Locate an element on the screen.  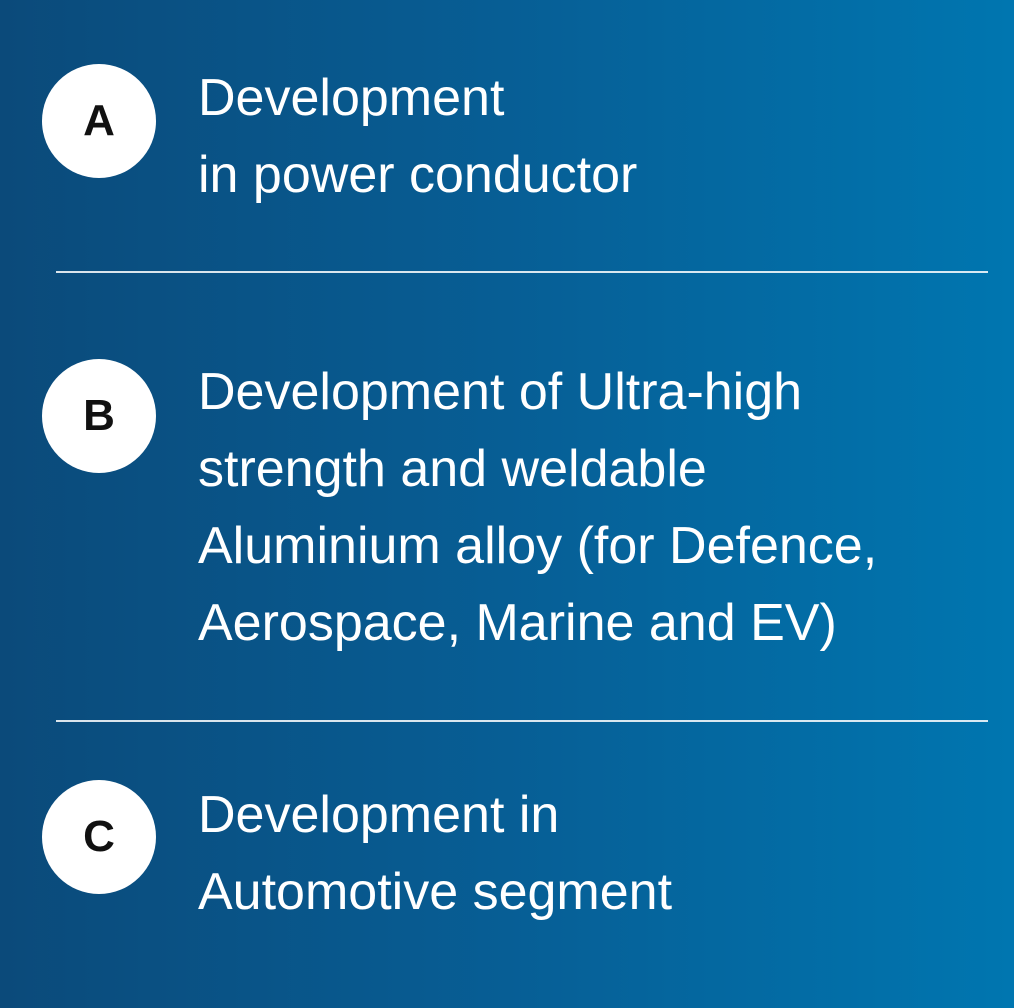
badge-b-letter: B is located at coordinates (99, 415).